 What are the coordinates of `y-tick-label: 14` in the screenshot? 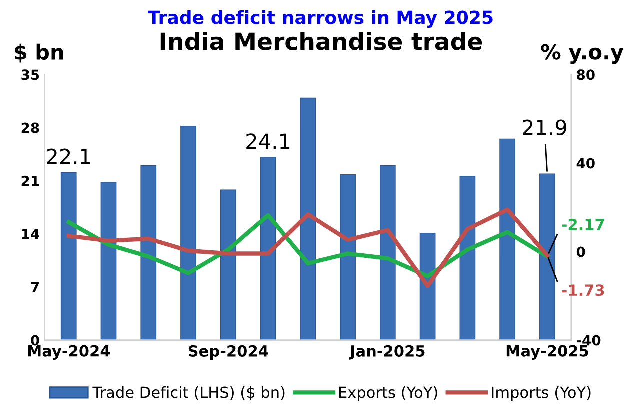 It's located at (31, 234).